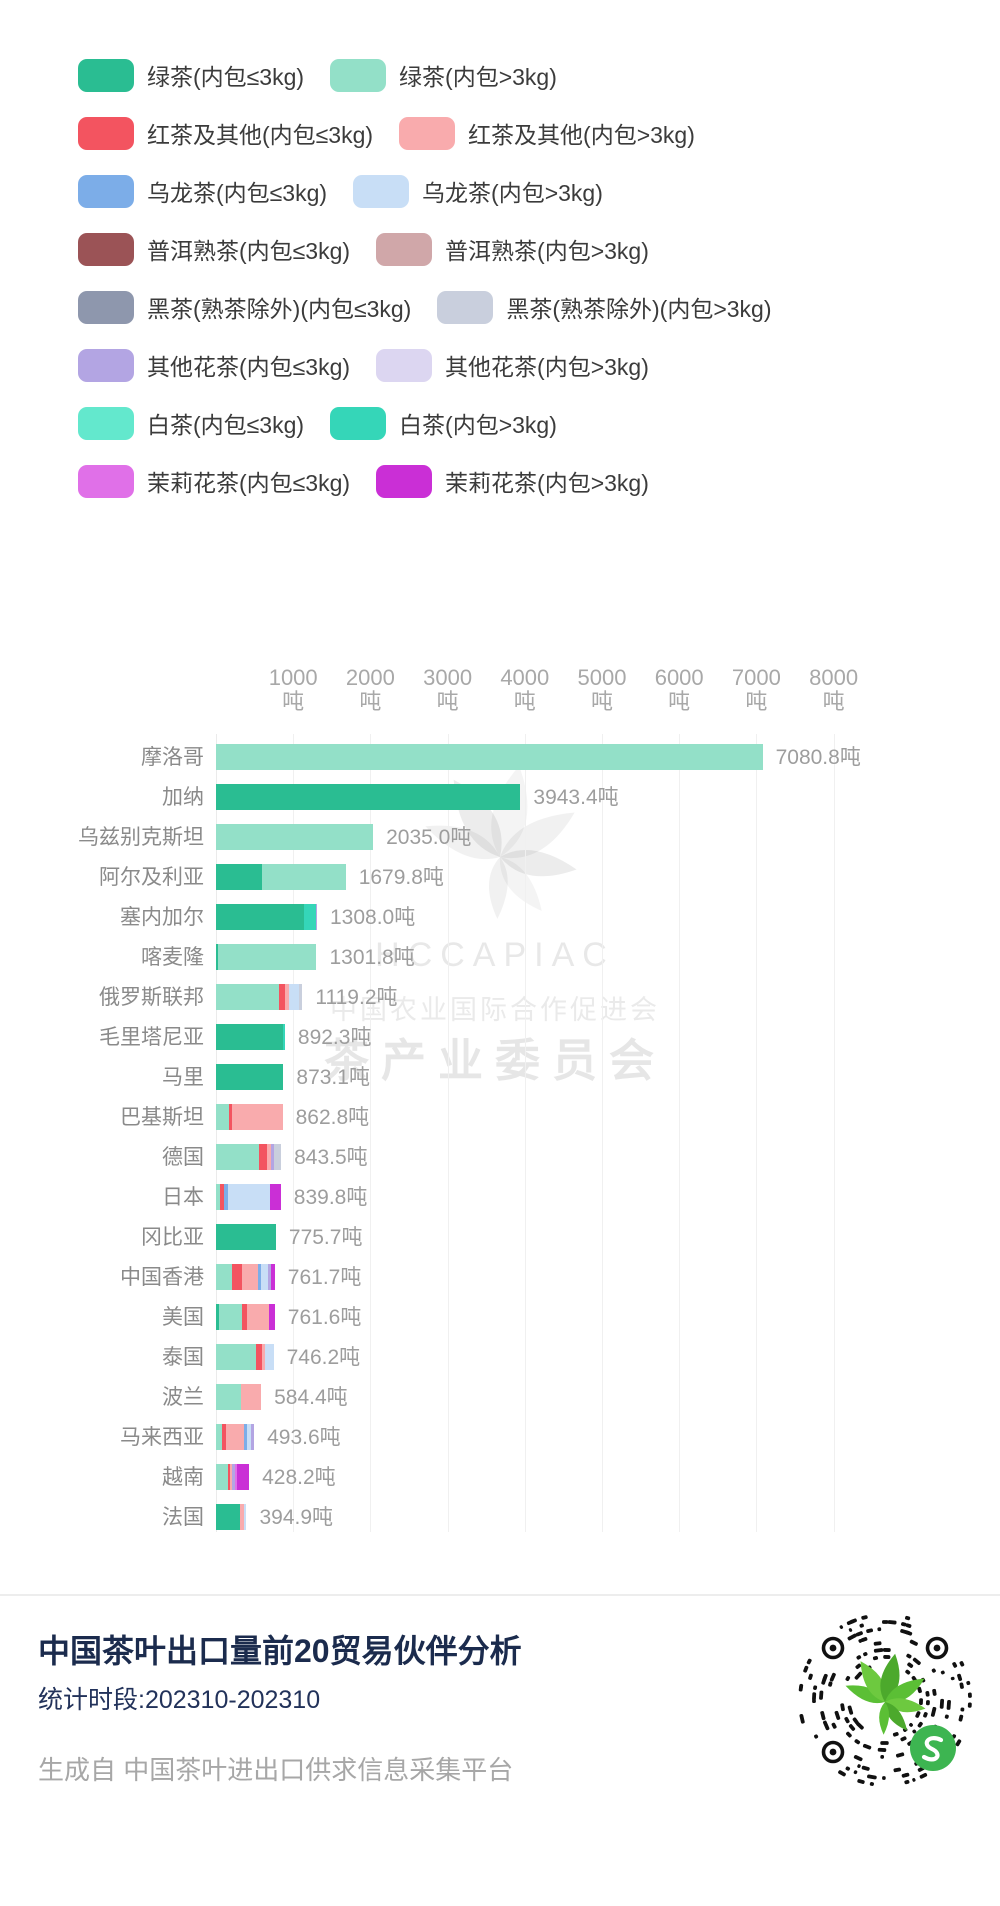 This screenshot has width=1000, height=1906. I want to click on bar-segment-jasmine_le3, so click(235, 1477).